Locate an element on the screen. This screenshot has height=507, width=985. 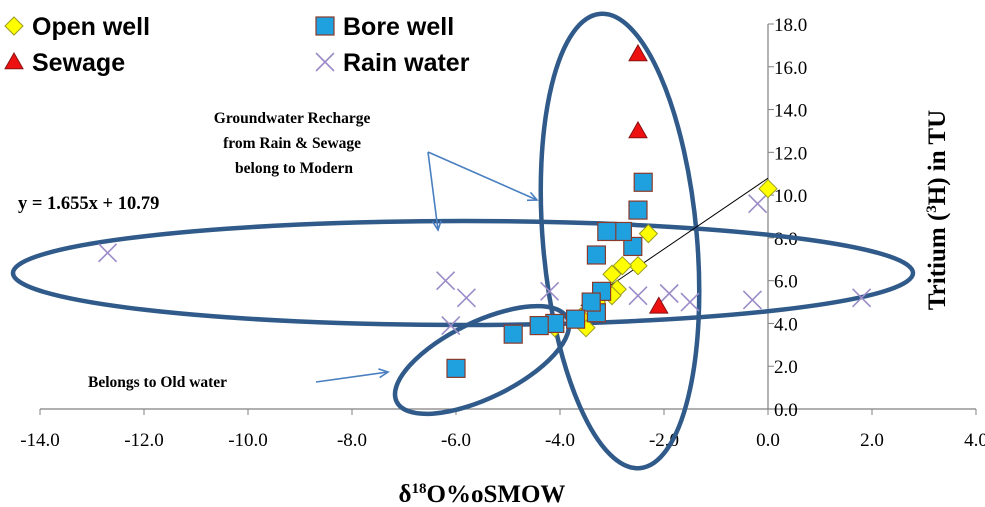
legend-item-sewage: Sewage is located at coordinates (64, 63).